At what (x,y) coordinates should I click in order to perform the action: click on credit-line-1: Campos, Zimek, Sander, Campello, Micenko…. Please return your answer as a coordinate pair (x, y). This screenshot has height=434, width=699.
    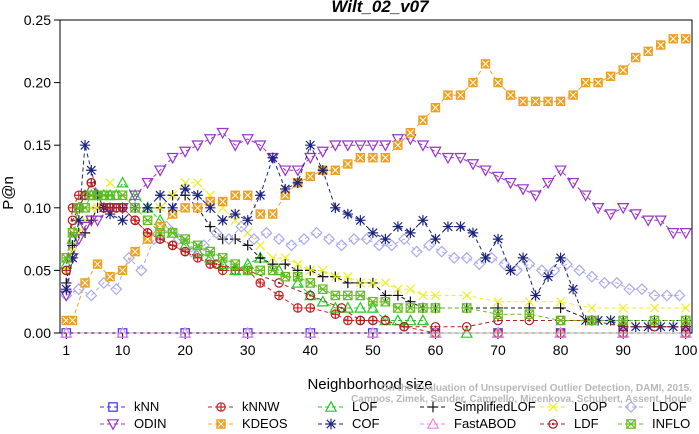
    Looking at the image, I should click on (521, 399).